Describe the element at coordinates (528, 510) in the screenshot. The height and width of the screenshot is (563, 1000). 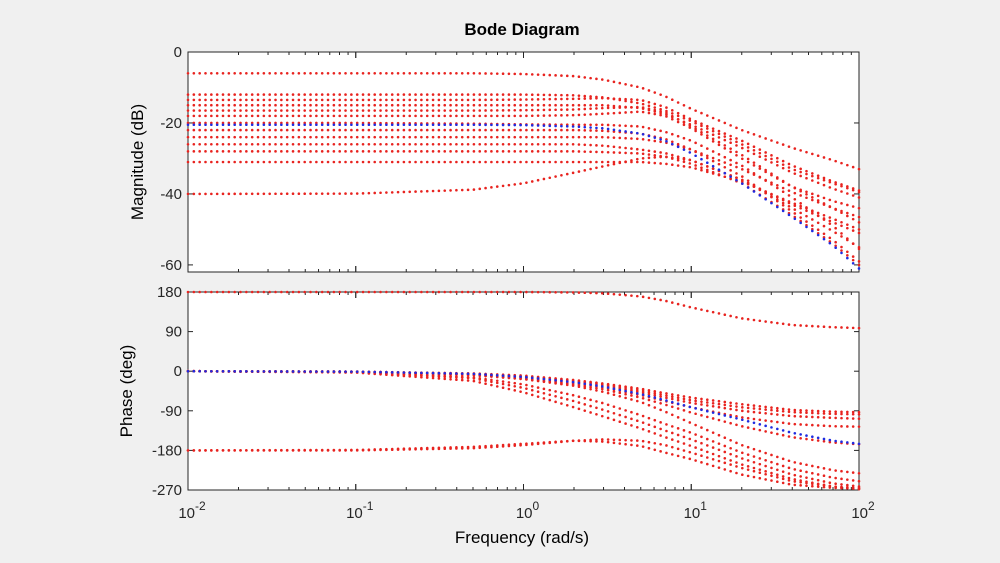
I see `xtick-label: 100` at that location.